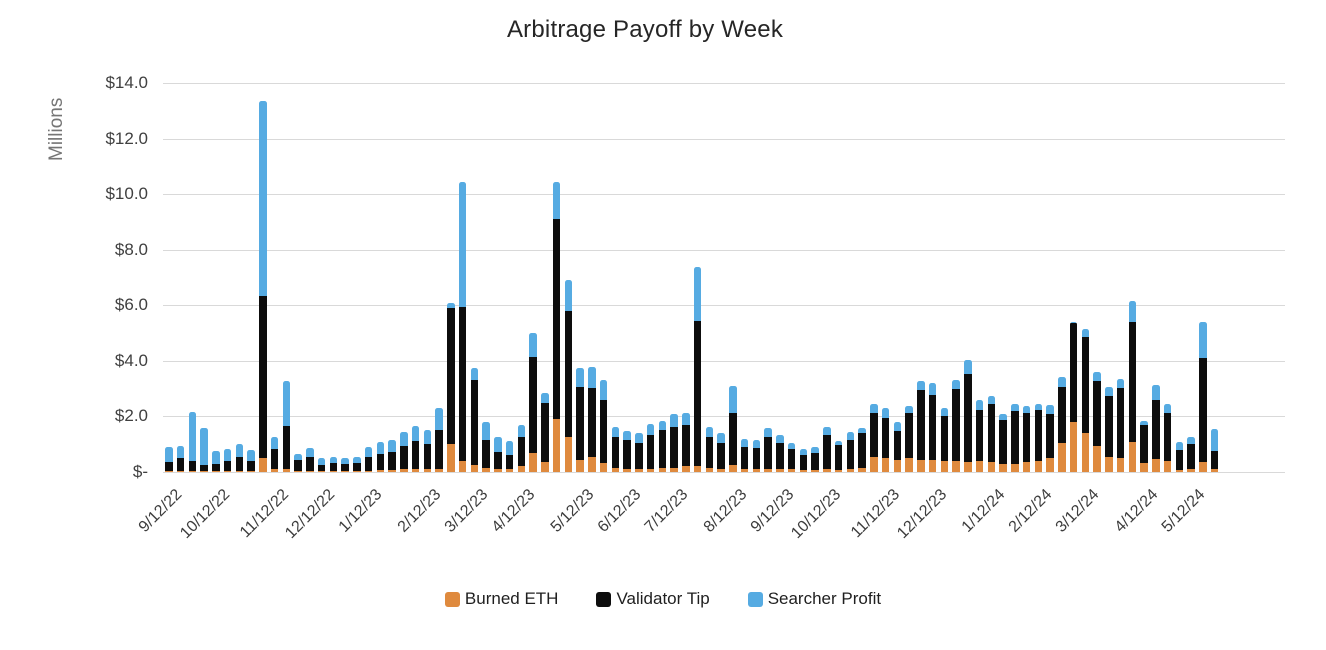 The width and height of the screenshot is (1326, 650). I want to click on validator-tip-swatch-icon, so click(604, 599).